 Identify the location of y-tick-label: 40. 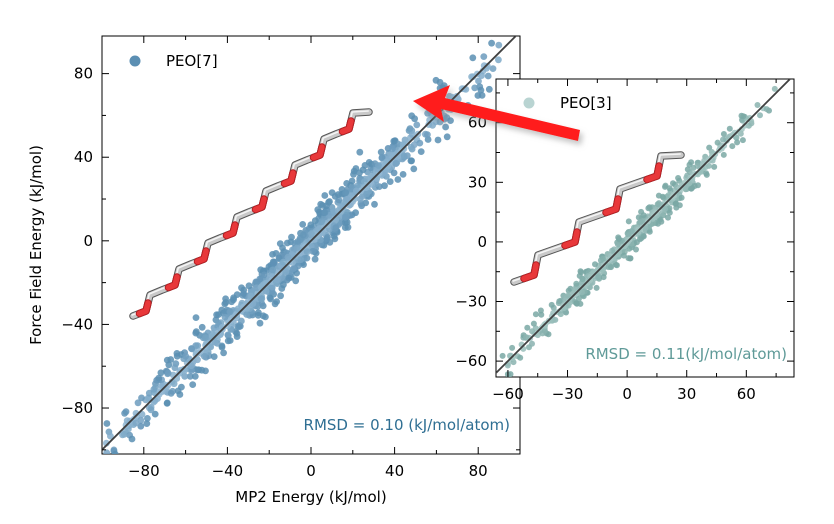
(83, 157).